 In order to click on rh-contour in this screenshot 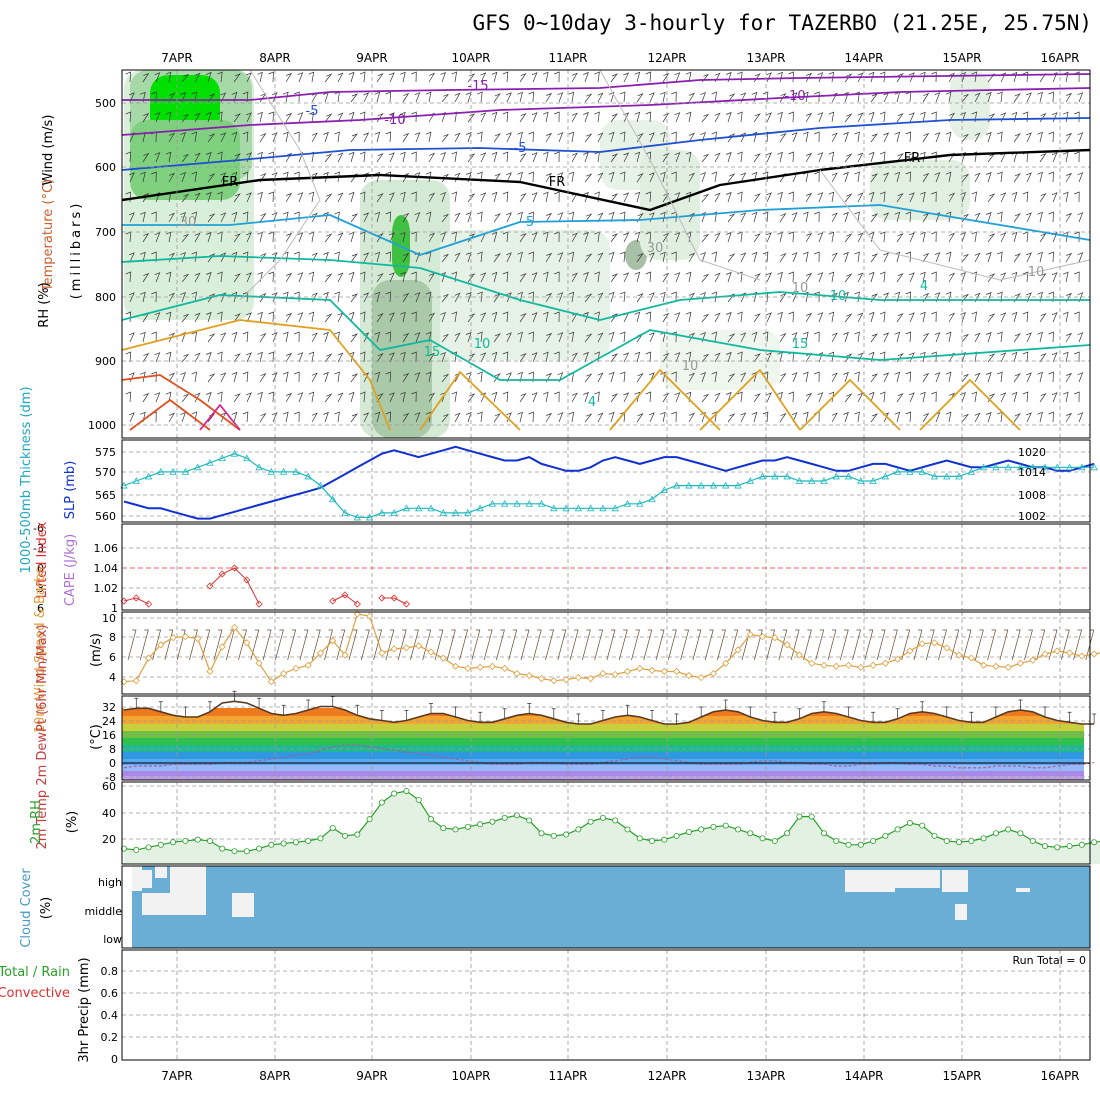, I will do `click(955, 225)`.